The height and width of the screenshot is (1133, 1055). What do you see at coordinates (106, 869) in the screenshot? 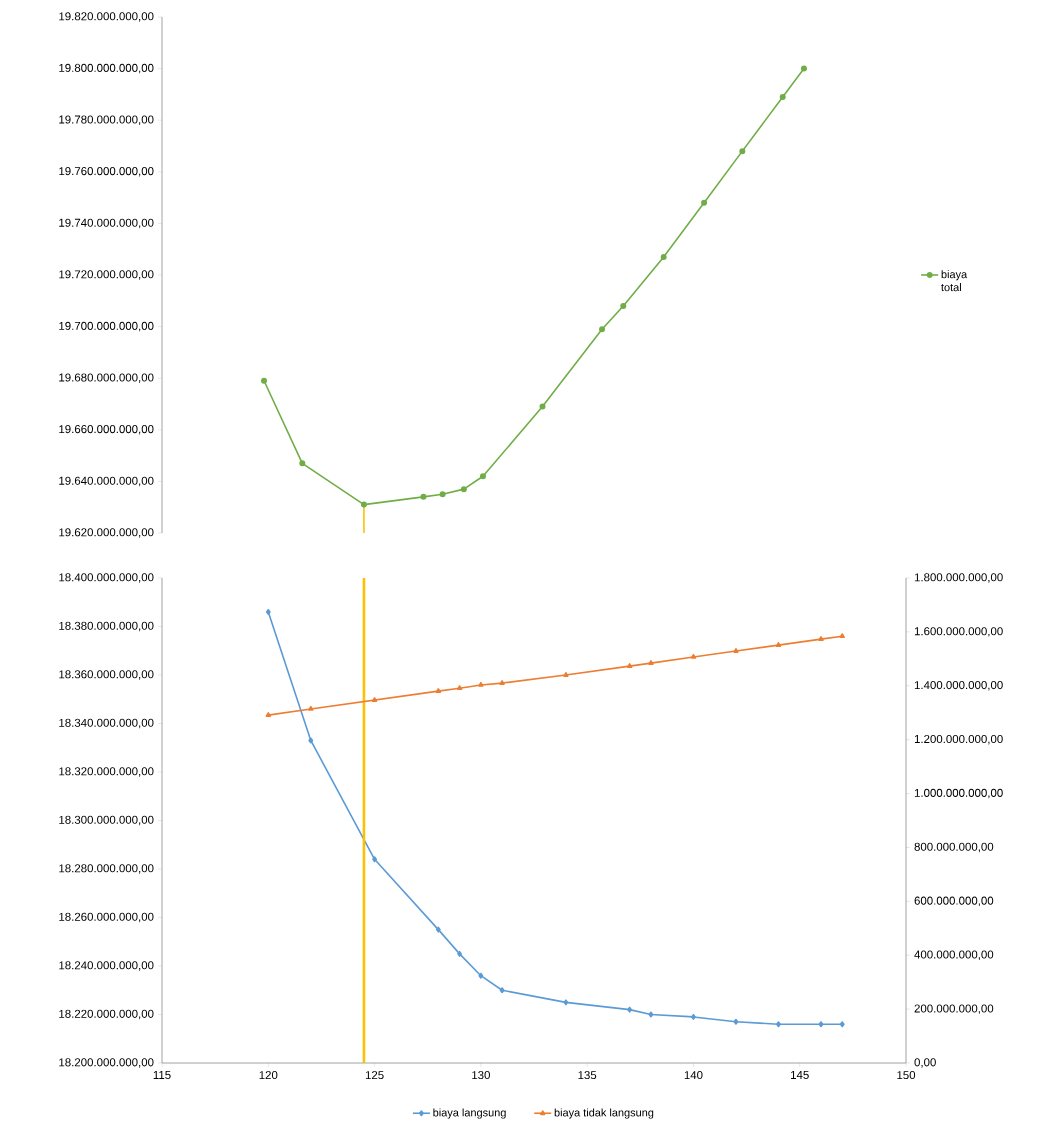
I see `y-tick-label: 18.280.000.000,00` at bounding box center [106, 869].